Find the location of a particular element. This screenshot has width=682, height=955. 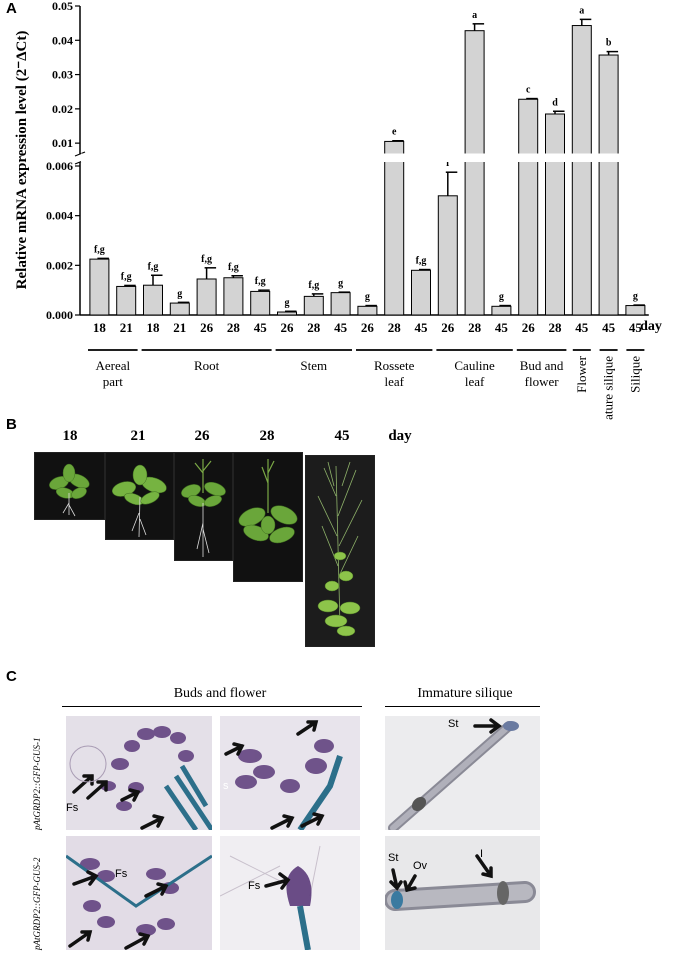

group-label-0: part is located at coordinates (113, 381).